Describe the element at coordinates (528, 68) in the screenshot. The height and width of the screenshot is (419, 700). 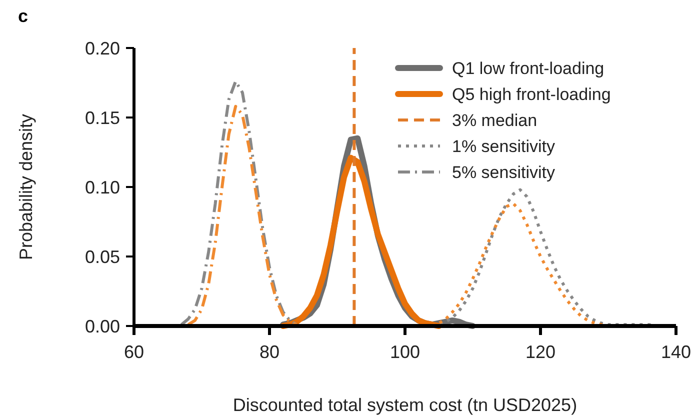
I see `legend-label: Q1 low front-loading` at that location.